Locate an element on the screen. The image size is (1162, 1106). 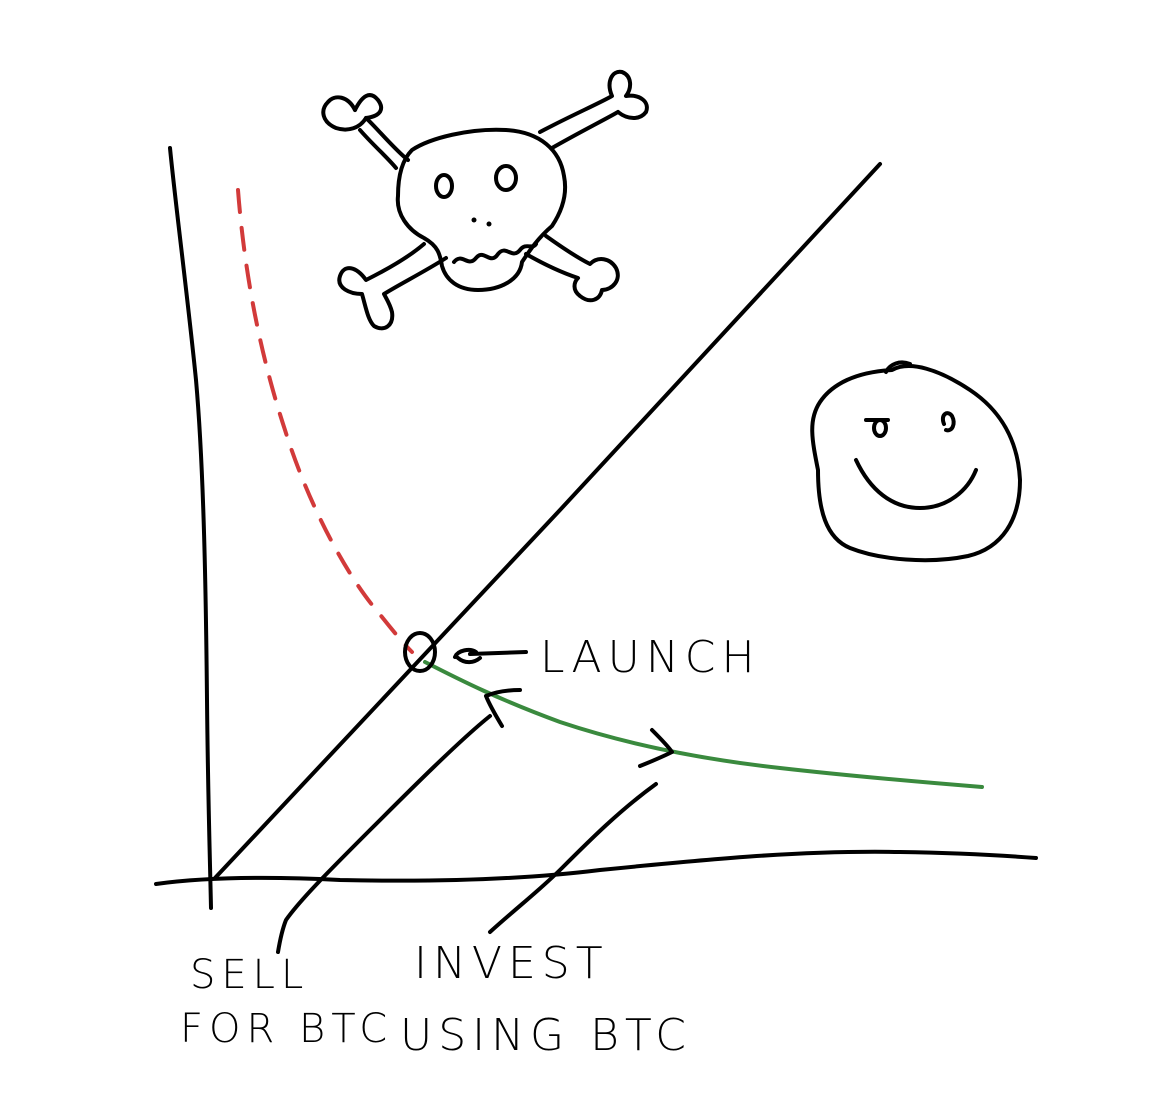
launch-arrow is located at coordinates (490, 656).